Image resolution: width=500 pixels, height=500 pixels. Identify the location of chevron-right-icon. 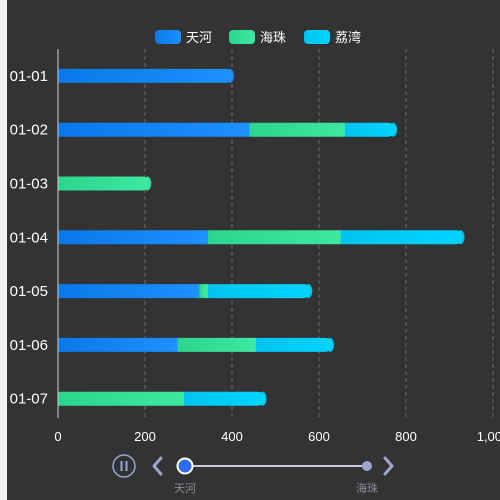
(388, 466).